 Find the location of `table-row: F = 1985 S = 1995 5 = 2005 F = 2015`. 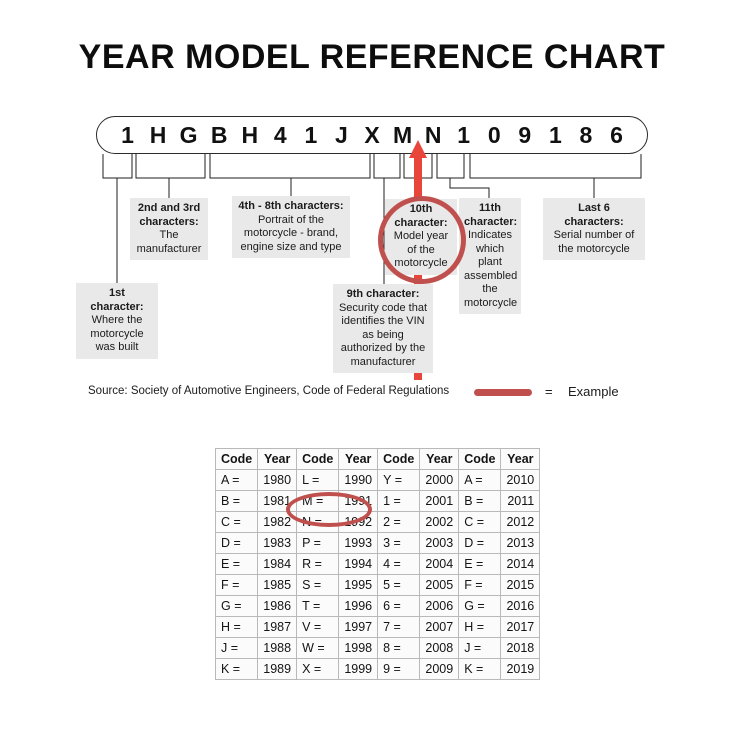

table-row: F = 1985 S = 1995 5 = 2005 F = 2015 is located at coordinates (377, 585).